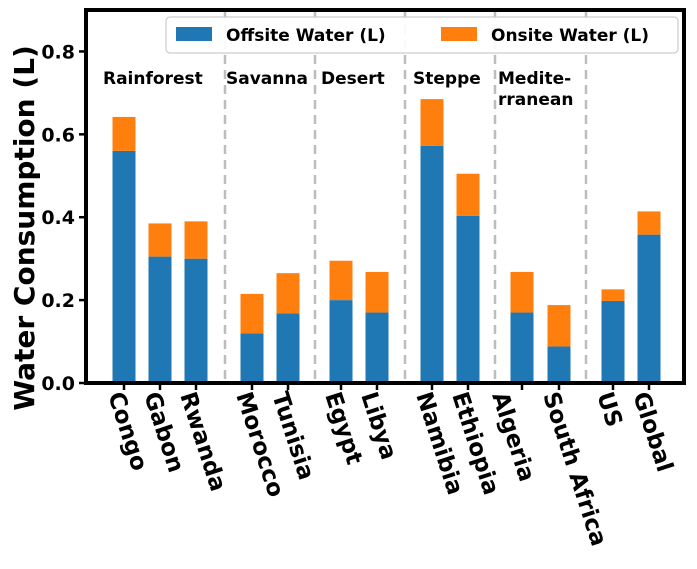 Image resolution: width=697 pixels, height=569 pixels. Describe the element at coordinates (609, 410) in the screenshot. I see `x-tick-label: US` at that location.